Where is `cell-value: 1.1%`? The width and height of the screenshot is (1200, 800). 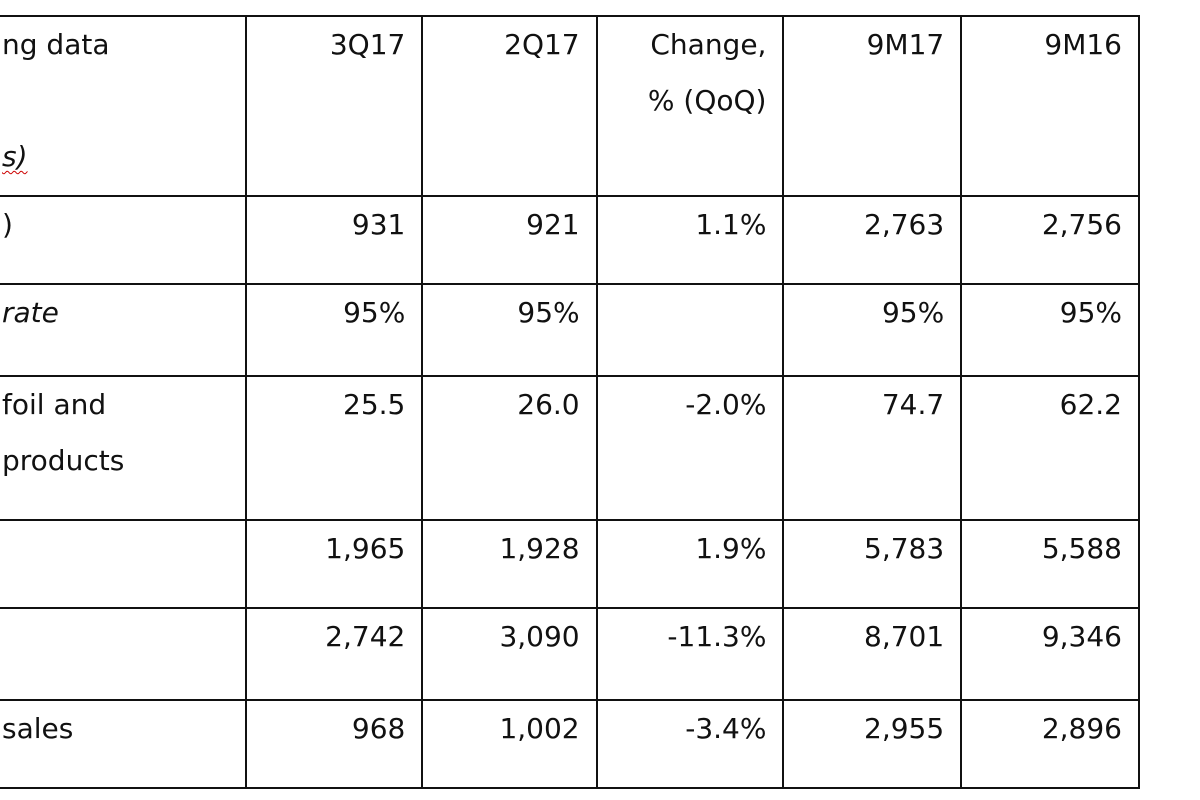
cell-value: 1.1% is located at coordinates (690, 240).